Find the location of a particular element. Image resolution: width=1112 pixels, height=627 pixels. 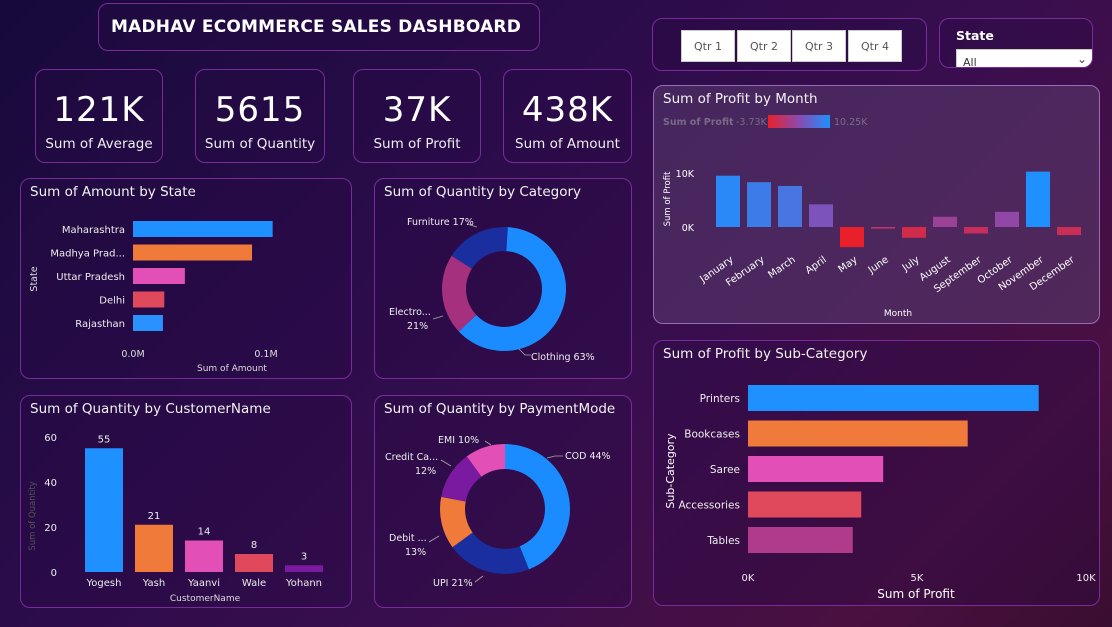

legend-gradient is located at coordinates (799, 121).